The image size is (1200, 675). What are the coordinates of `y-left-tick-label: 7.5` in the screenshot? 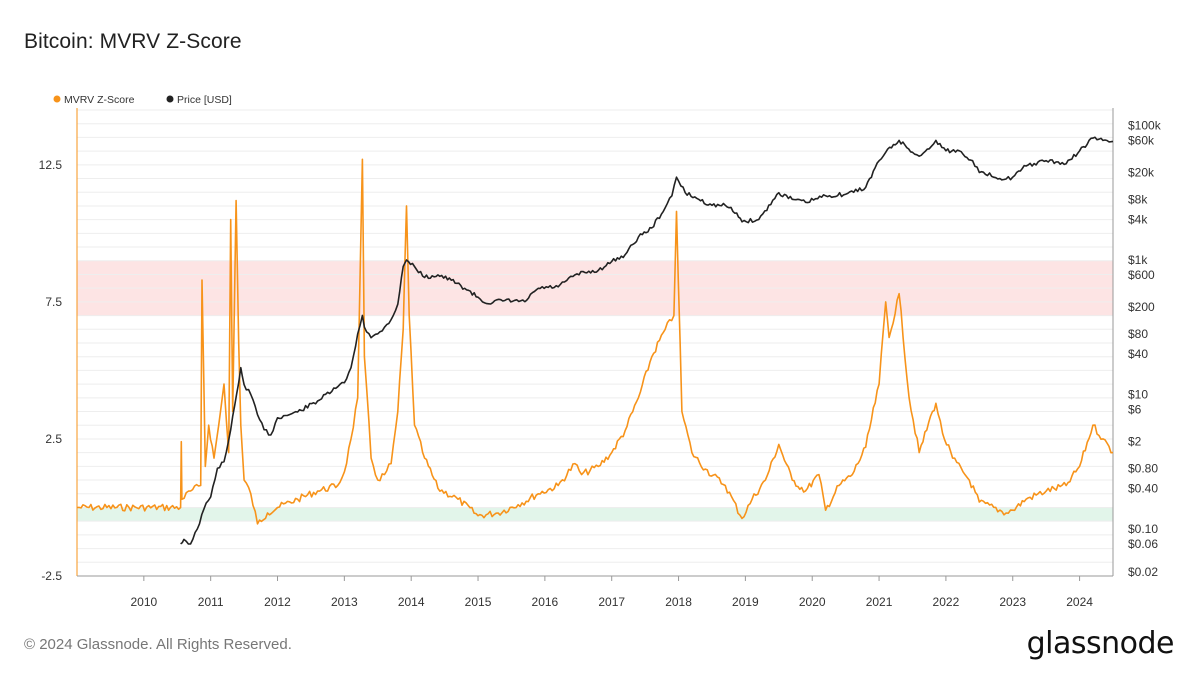 It's located at (53, 302).